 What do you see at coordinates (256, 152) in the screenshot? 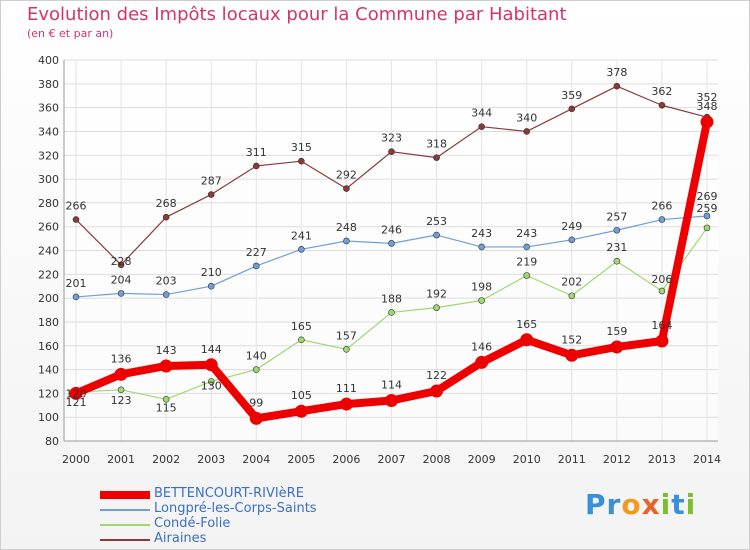
I see `data-label: 311` at bounding box center [256, 152].